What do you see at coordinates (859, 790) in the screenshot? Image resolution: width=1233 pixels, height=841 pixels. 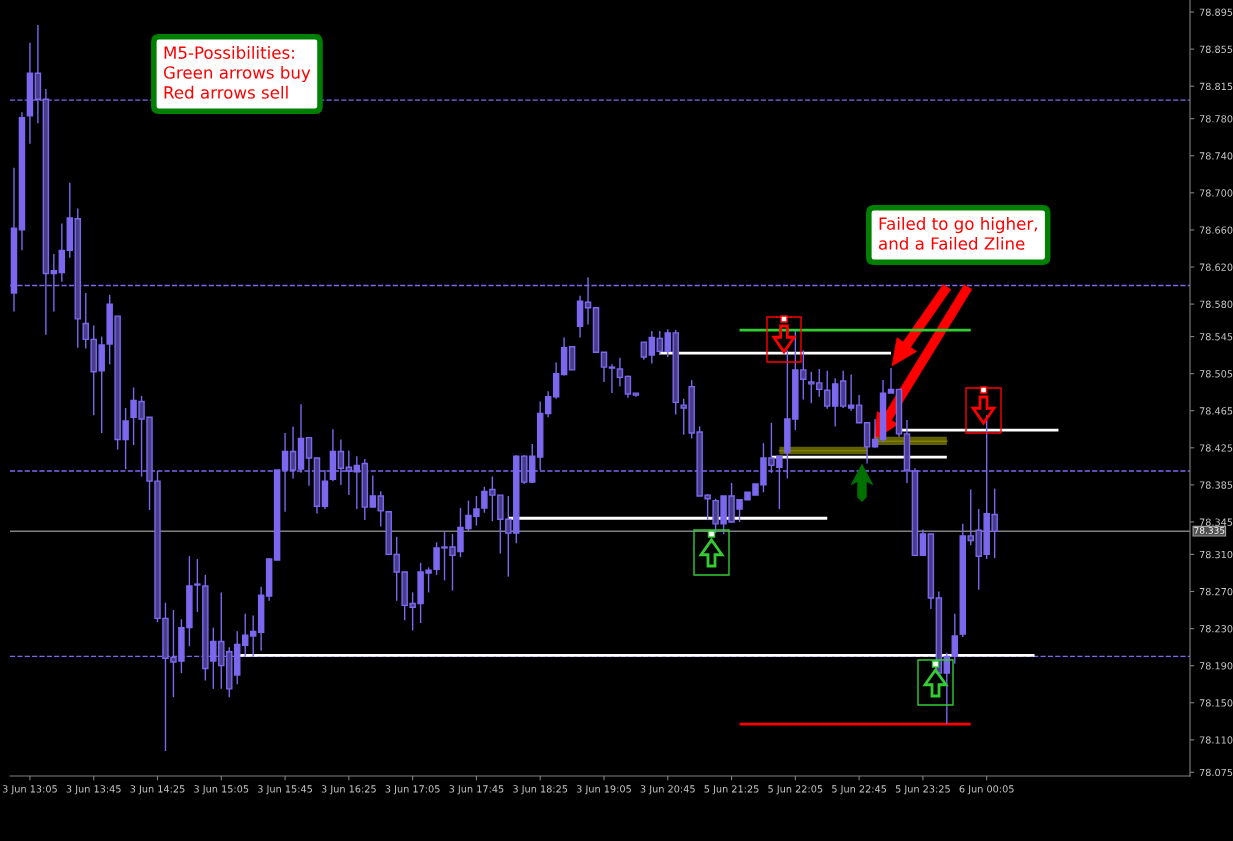 I see `x-tick-label: 5 Jun 22:45` at bounding box center [859, 790].